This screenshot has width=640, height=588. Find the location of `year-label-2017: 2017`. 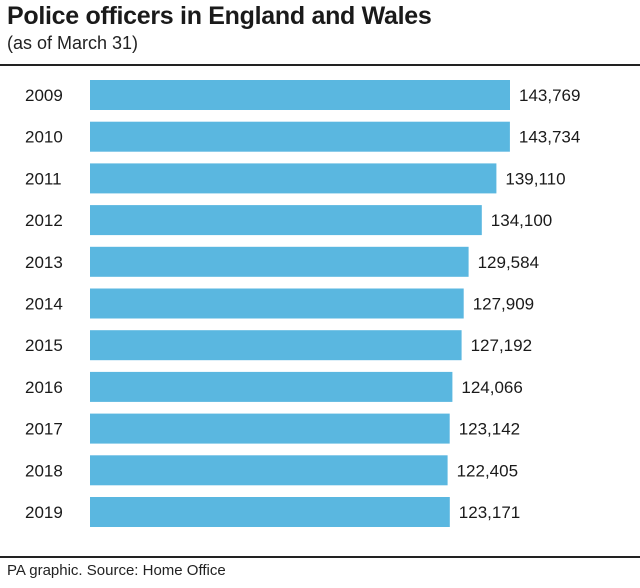

year-label-2017: 2017 is located at coordinates (44, 429).